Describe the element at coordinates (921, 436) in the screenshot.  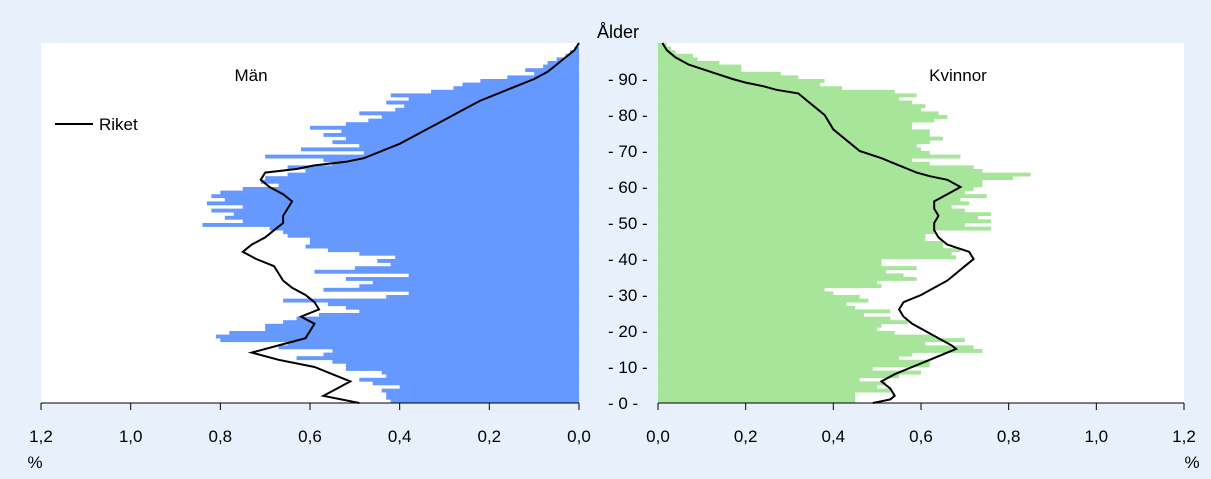
I see `women-x-tick-label: 0,6` at that location.